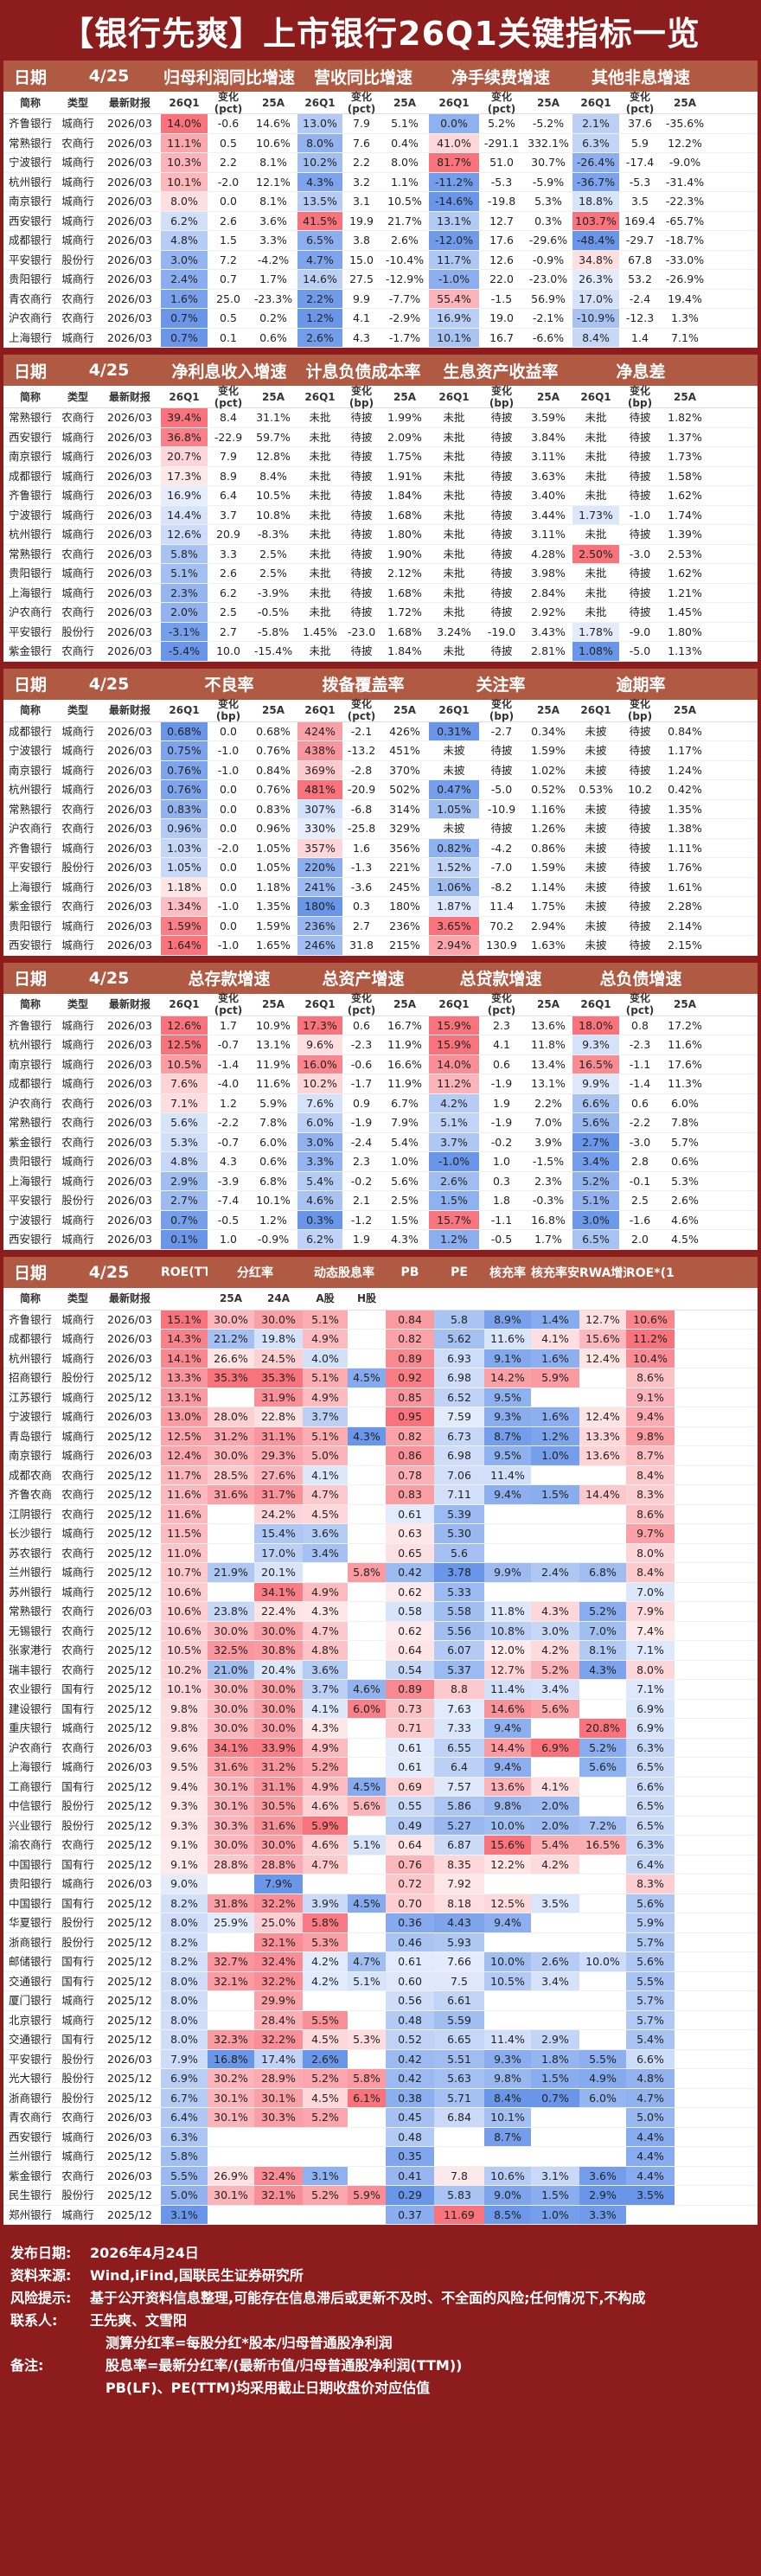 The height and width of the screenshot is (2576, 761). Describe the element at coordinates (650, 1903) in the screenshot. I see `table-cell: 5.6%` at that location.